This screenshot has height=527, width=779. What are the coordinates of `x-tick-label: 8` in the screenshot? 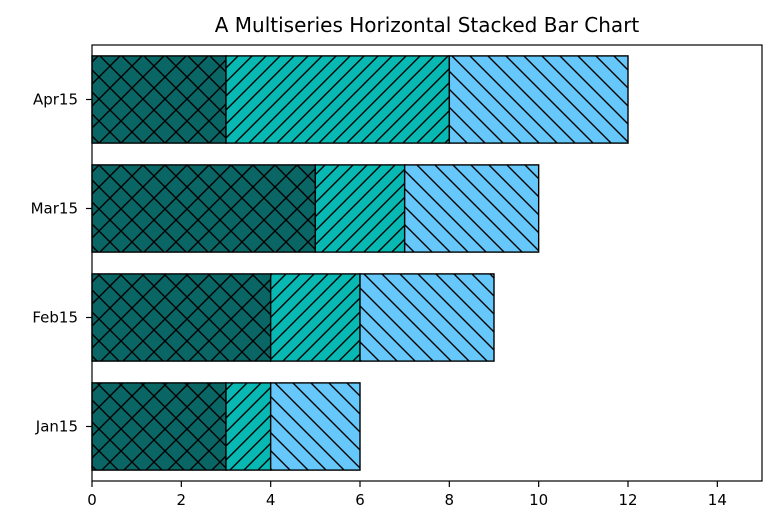 It's located at (450, 500).